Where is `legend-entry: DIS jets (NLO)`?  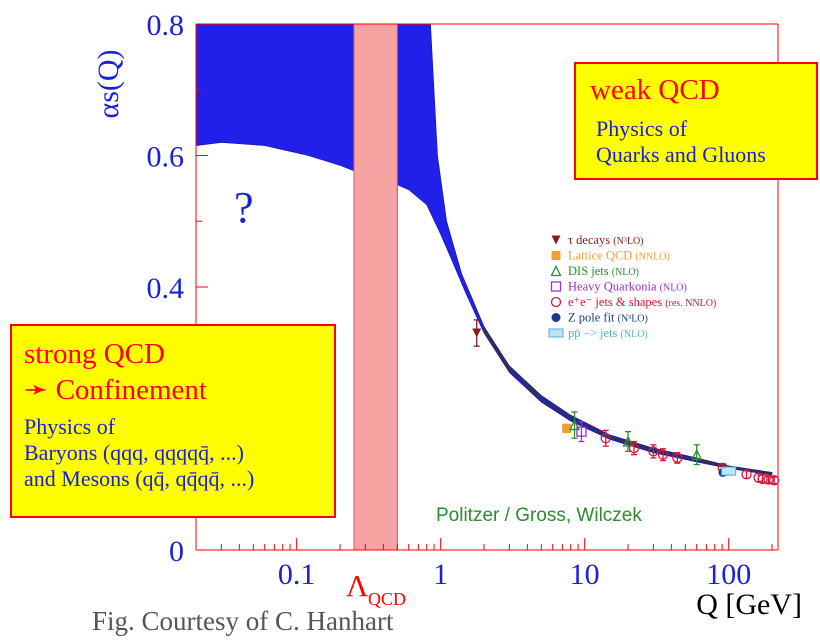 legend-entry: DIS jets (NLO) is located at coordinates (603, 271).